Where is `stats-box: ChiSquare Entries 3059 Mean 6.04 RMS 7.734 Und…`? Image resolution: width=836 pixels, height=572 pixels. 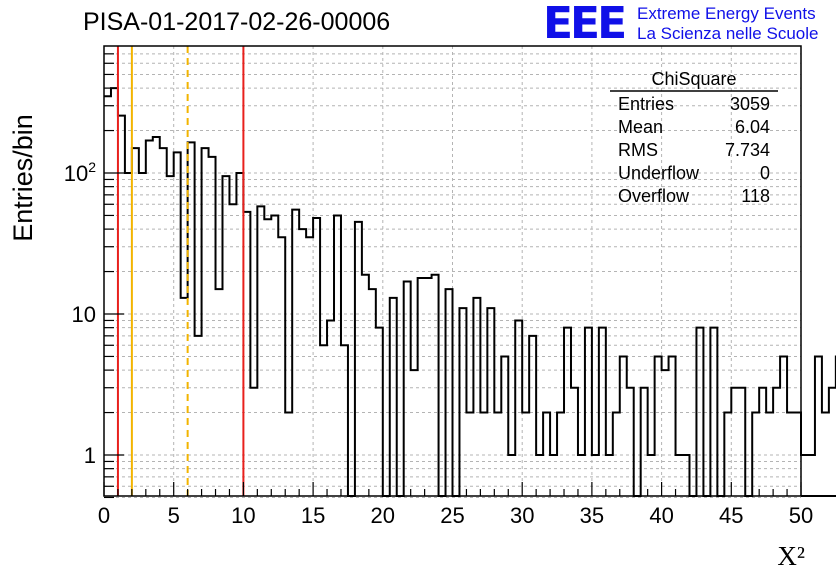
stats-box: ChiSquare Entries 3059 Mean 6.04 RMS 7.734 Und… is located at coordinates (694, 137).